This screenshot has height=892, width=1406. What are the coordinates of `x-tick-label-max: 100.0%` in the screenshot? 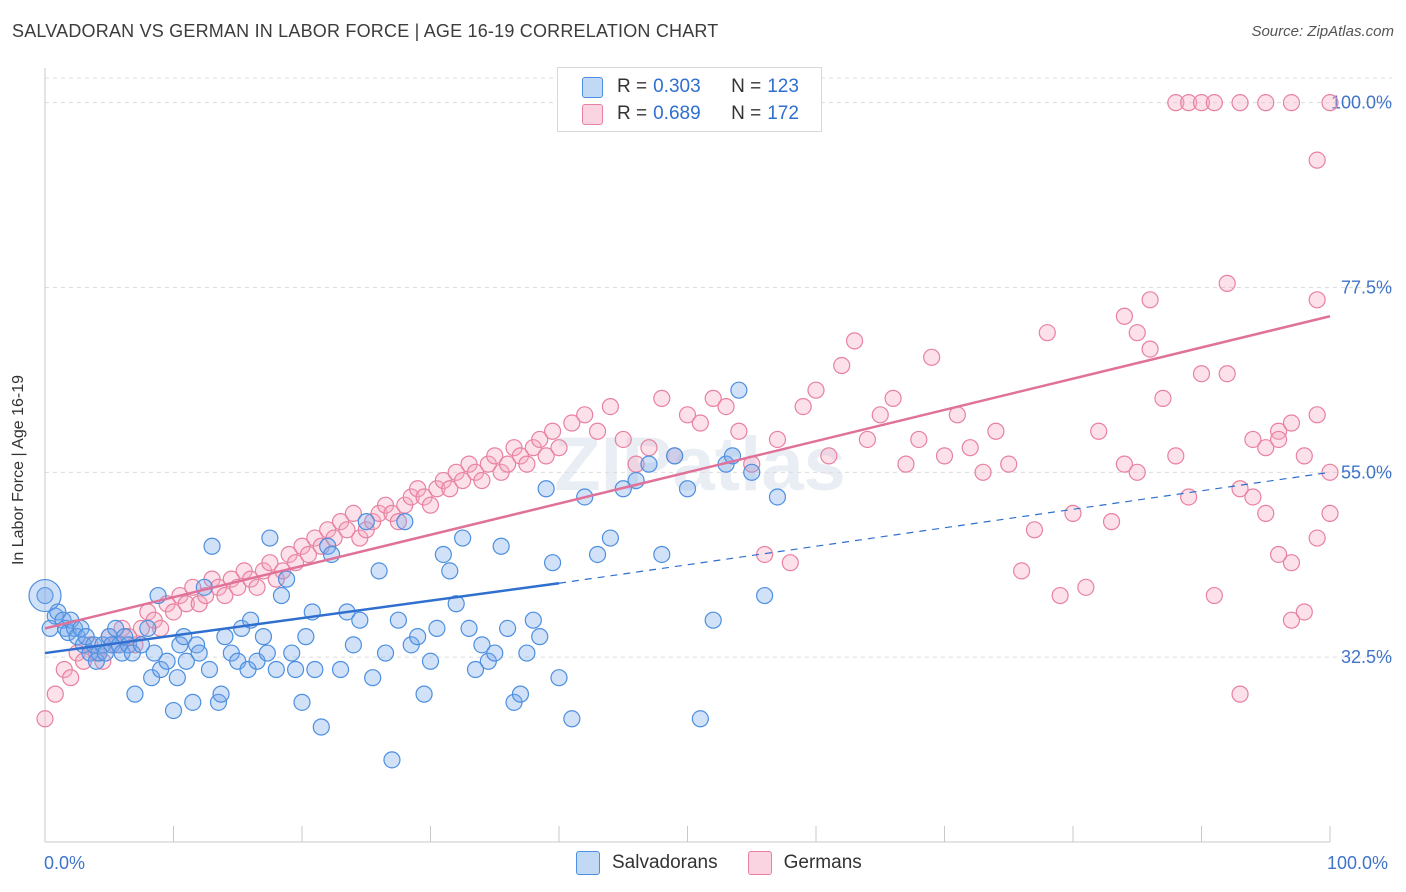 It's located at (1358, 863).